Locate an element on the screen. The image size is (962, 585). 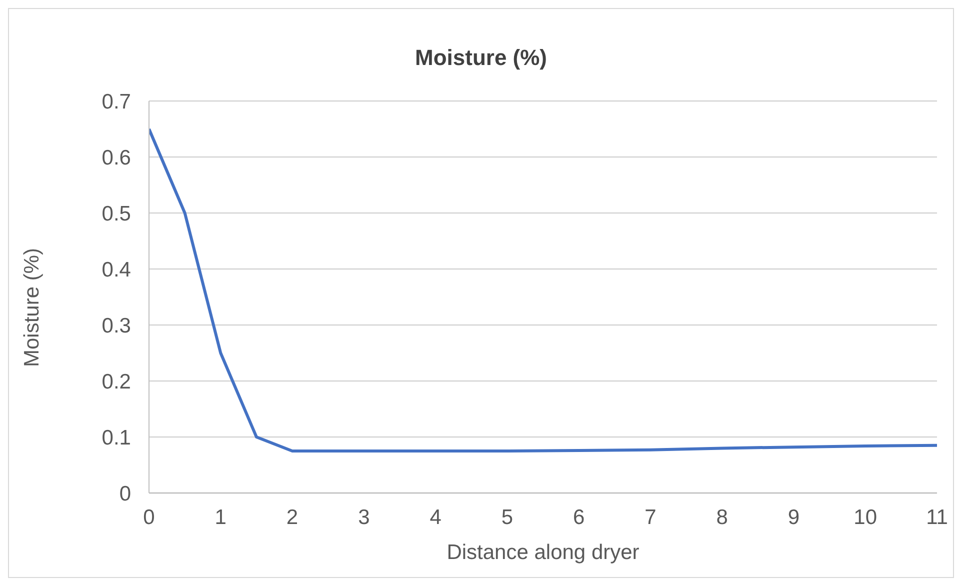
x-axis-title: Distance along dryer is located at coordinates (543, 552).